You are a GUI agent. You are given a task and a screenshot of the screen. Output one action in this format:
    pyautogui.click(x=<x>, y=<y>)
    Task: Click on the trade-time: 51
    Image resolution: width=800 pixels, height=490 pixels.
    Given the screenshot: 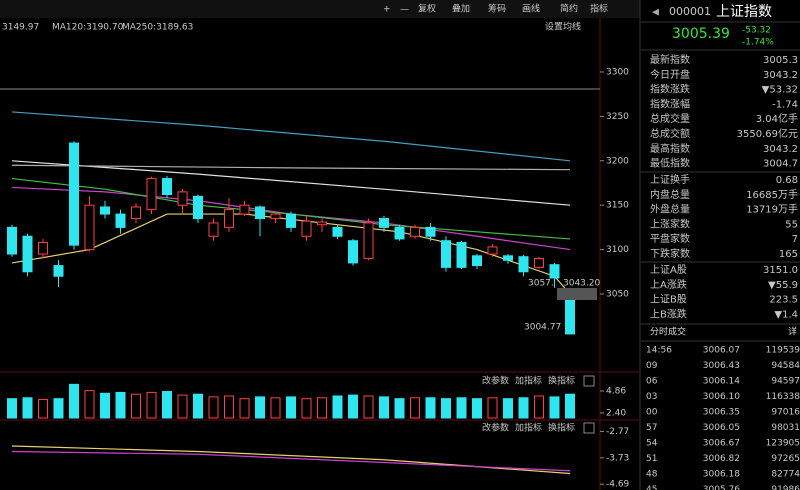 What is the action you would take?
    pyautogui.click(x=651, y=459)
    